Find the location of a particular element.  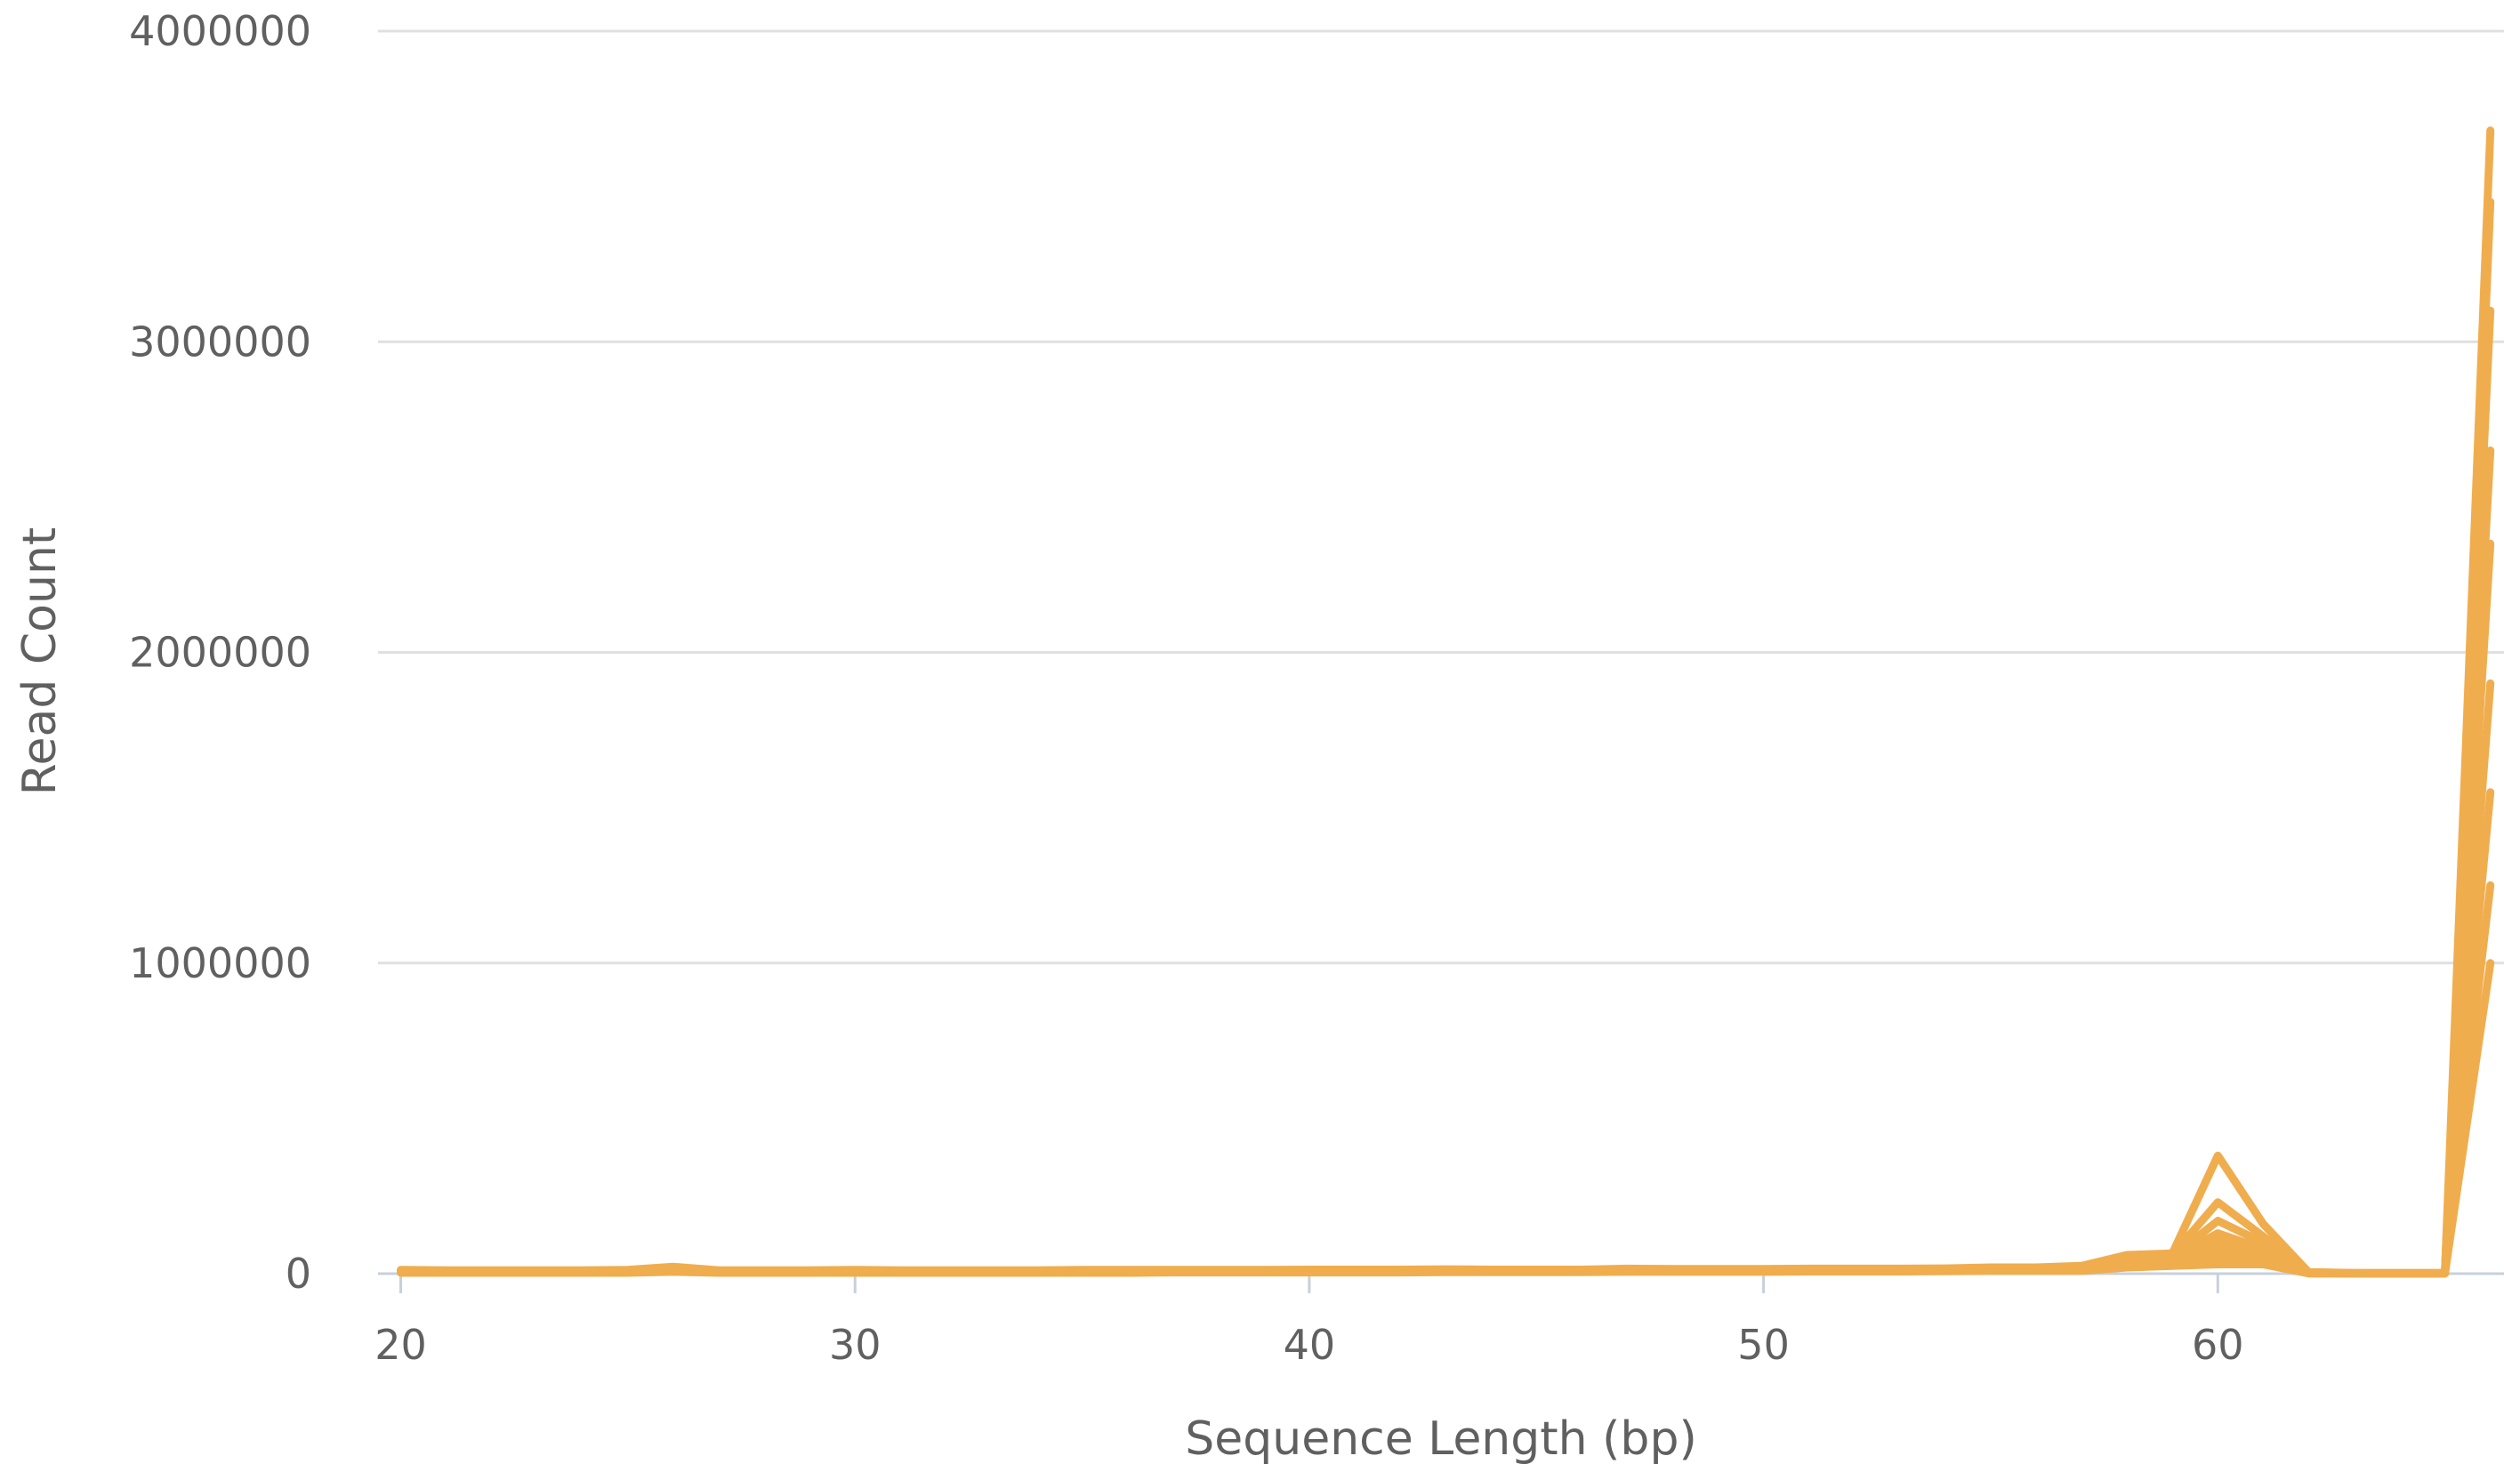

x-axis-title: Sequence Length (bp) is located at coordinates (1441, 1439).